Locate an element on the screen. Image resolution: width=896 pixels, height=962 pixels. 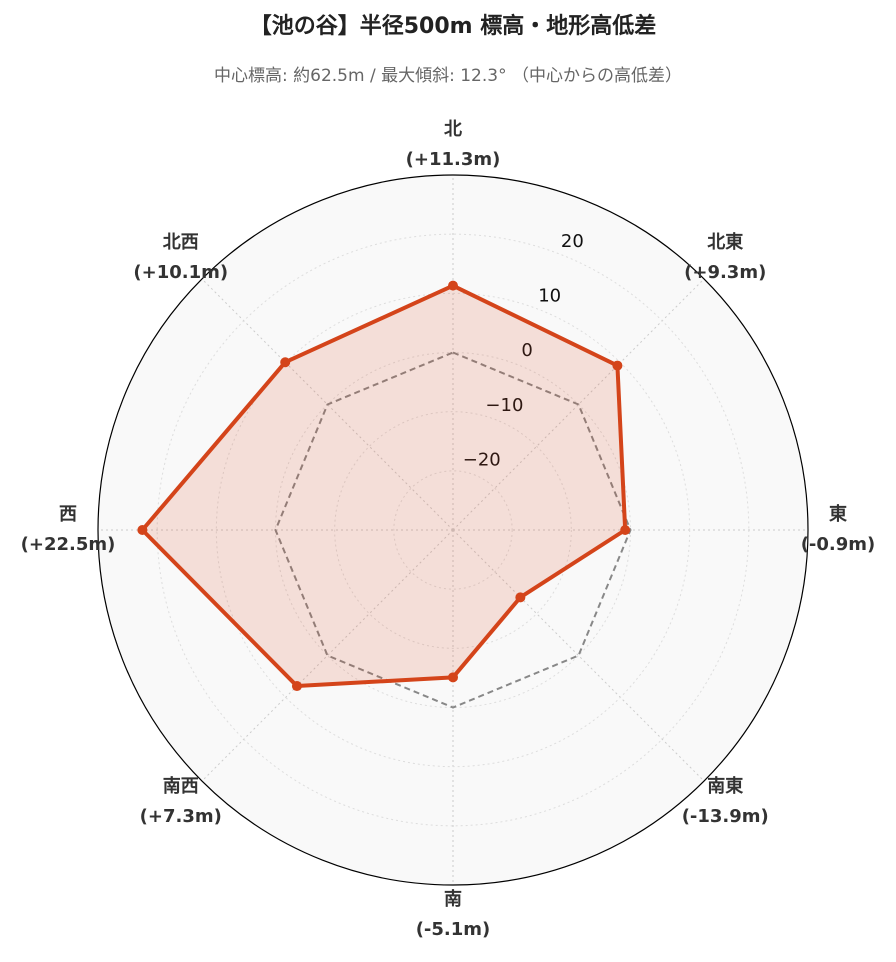
y-tick-label: 20 is located at coordinates (572, 241).